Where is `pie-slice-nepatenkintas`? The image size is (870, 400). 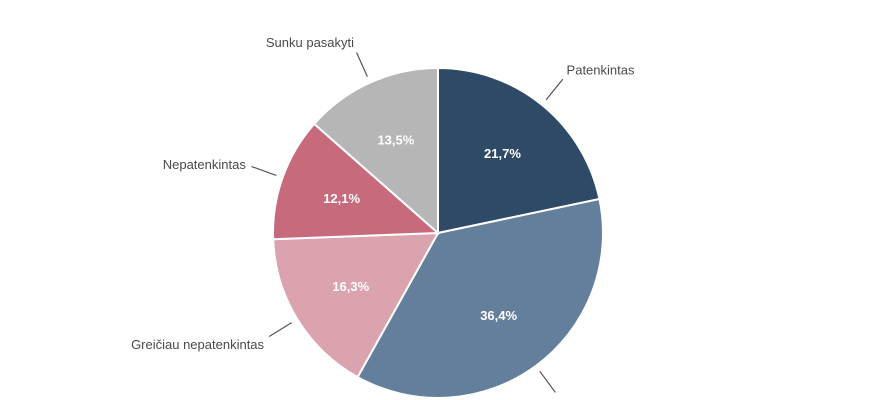 pie-slice-nepatenkintas is located at coordinates (356, 181).